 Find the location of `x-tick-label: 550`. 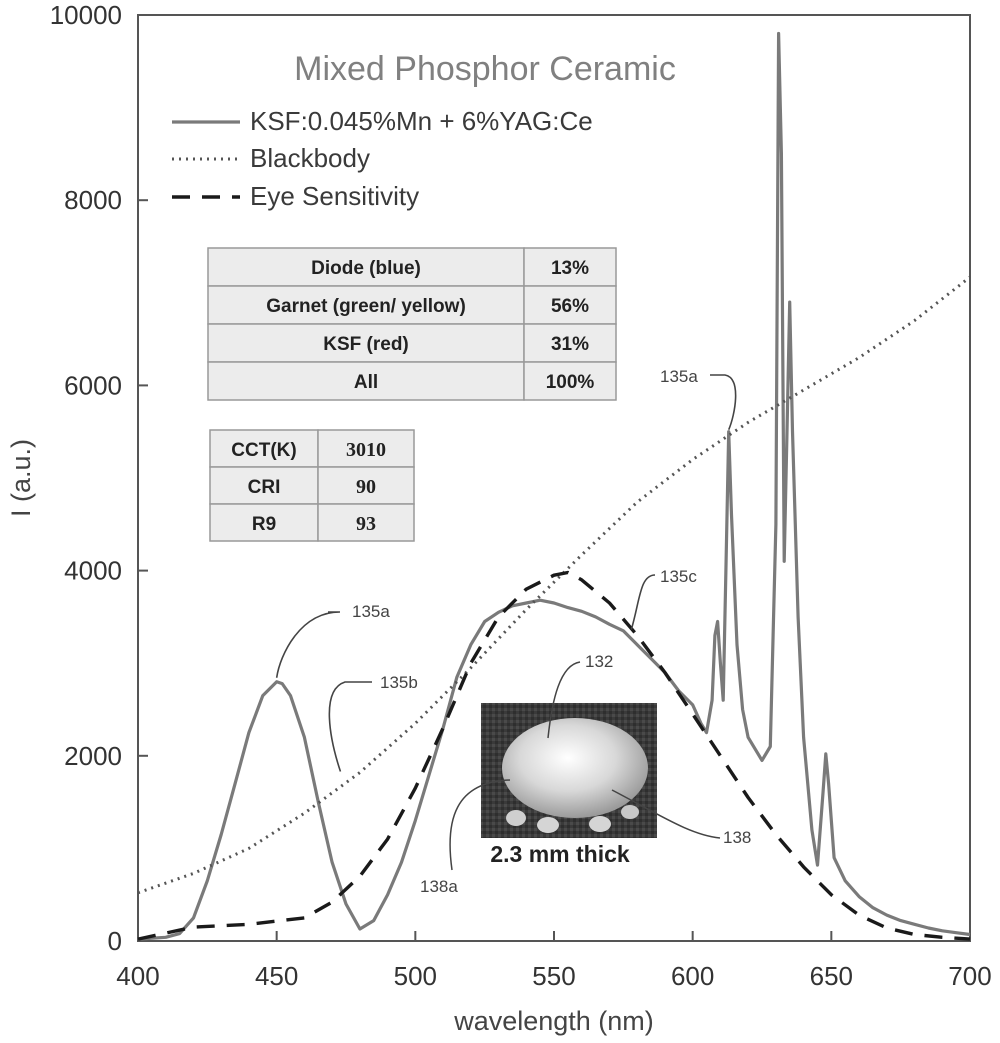

x-tick-label: 550 is located at coordinates (553, 976).